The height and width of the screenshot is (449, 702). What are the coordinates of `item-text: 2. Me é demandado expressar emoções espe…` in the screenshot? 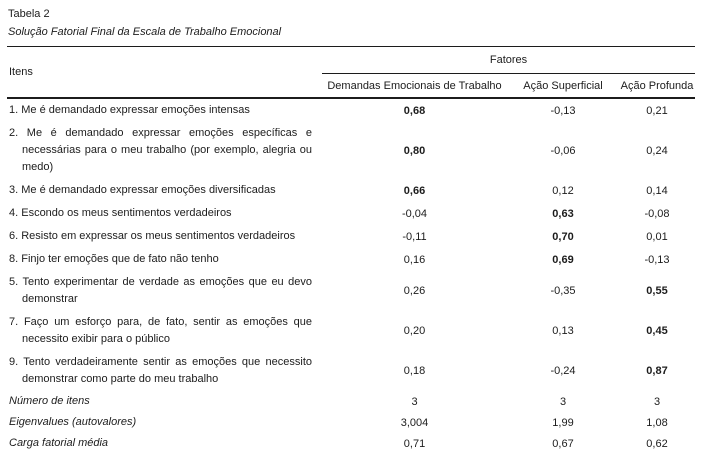 It's located at (160, 150).